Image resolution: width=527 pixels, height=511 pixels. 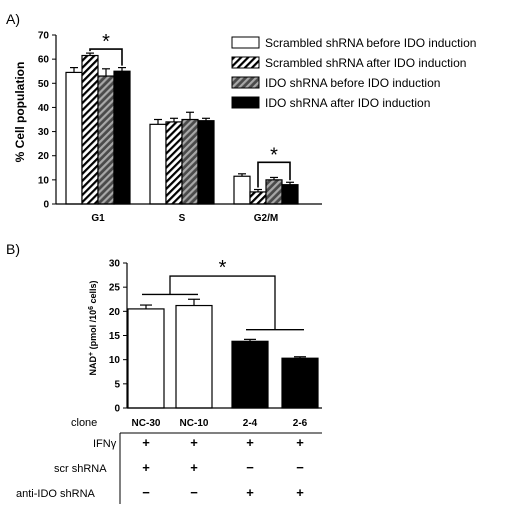 I want to click on table-row-label-ifng: IFNγ, so click(x=105, y=444).